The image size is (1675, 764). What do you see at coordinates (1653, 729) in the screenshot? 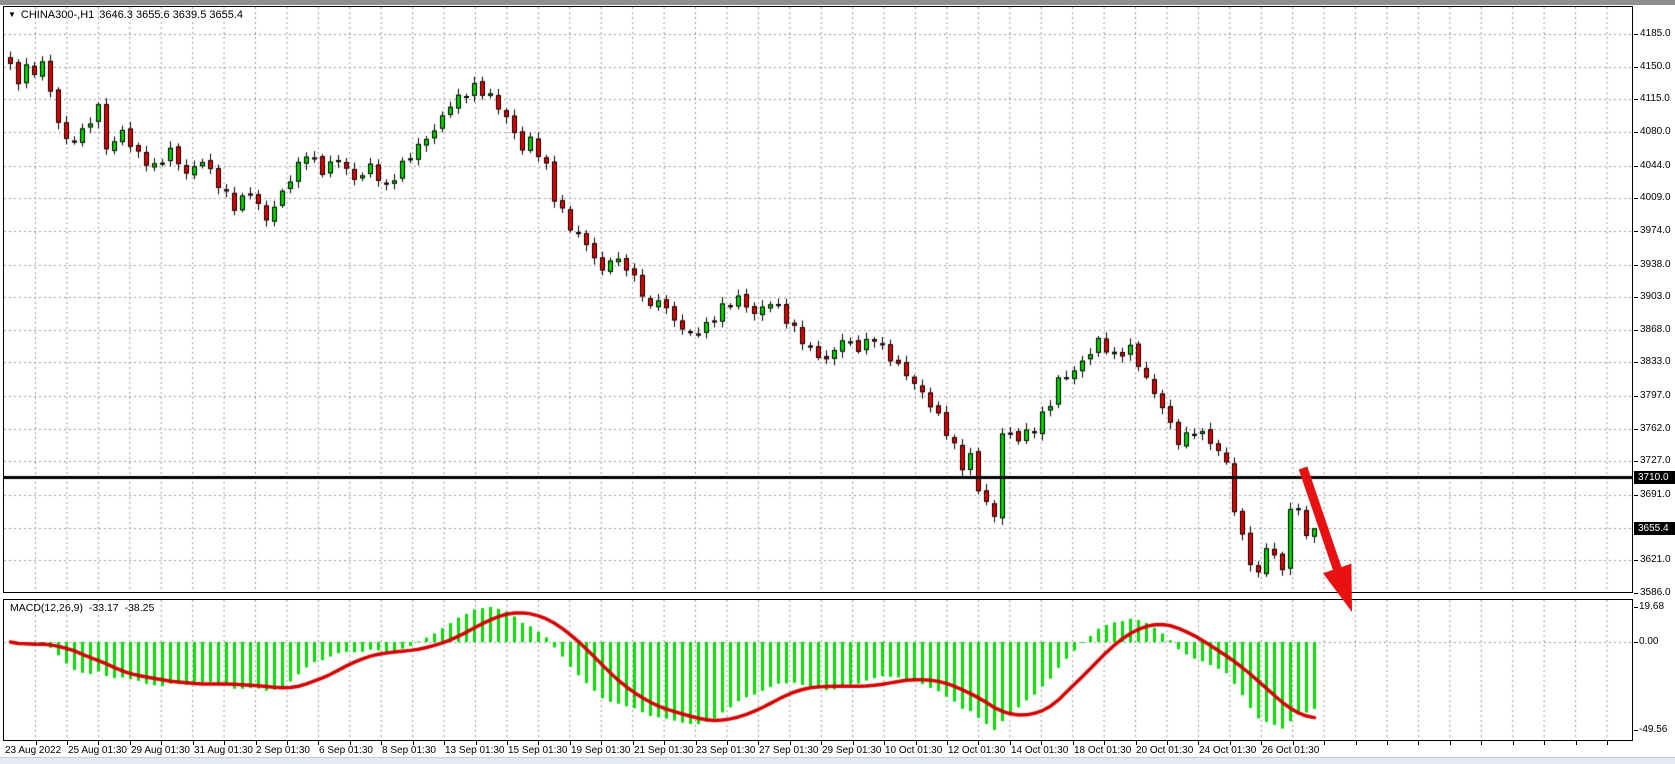
I see `macd-axis-tick-label: -49.56` at bounding box center [1653, 729].